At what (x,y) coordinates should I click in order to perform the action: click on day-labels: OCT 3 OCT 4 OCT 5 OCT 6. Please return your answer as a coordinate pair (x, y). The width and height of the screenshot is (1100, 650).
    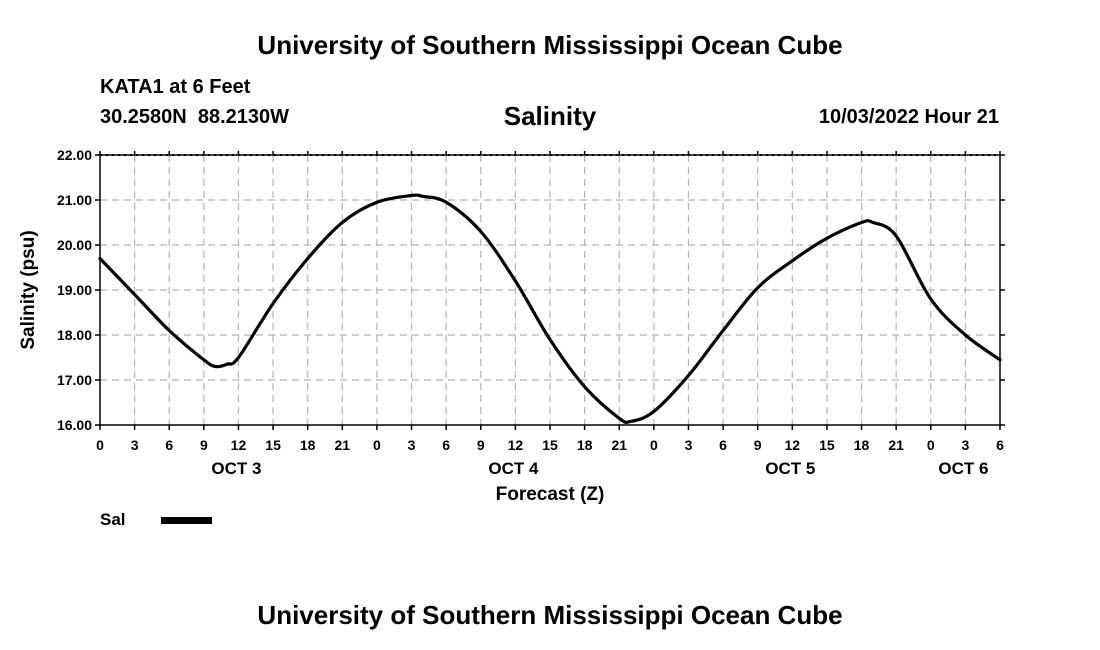
    Looking at the image, I should click on (599, 468).